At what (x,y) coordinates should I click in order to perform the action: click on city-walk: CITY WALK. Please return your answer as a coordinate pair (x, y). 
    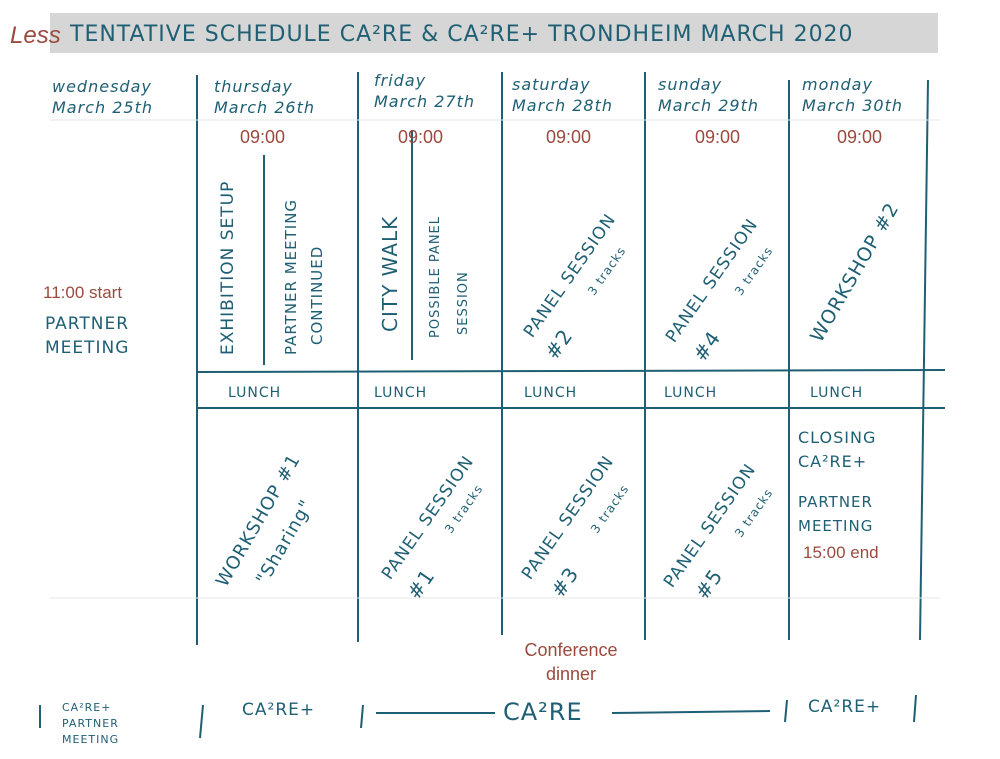
    Looking at the image, I should click on (390, 273).